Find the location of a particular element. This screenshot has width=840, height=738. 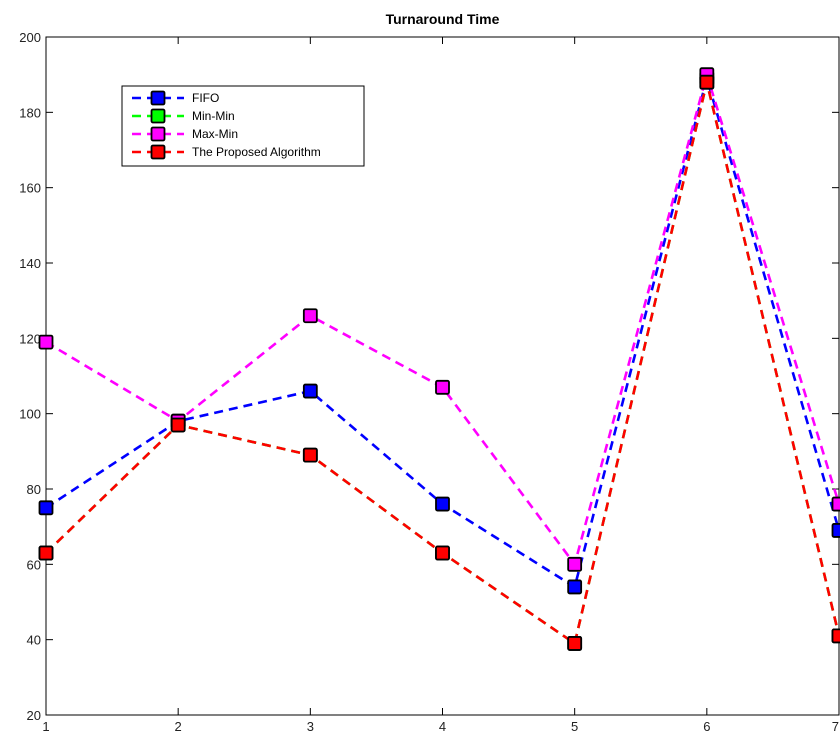

legend: FIFO Min-Min Max-Min The Proposed Algorithm is located at coordinates (243, 126).